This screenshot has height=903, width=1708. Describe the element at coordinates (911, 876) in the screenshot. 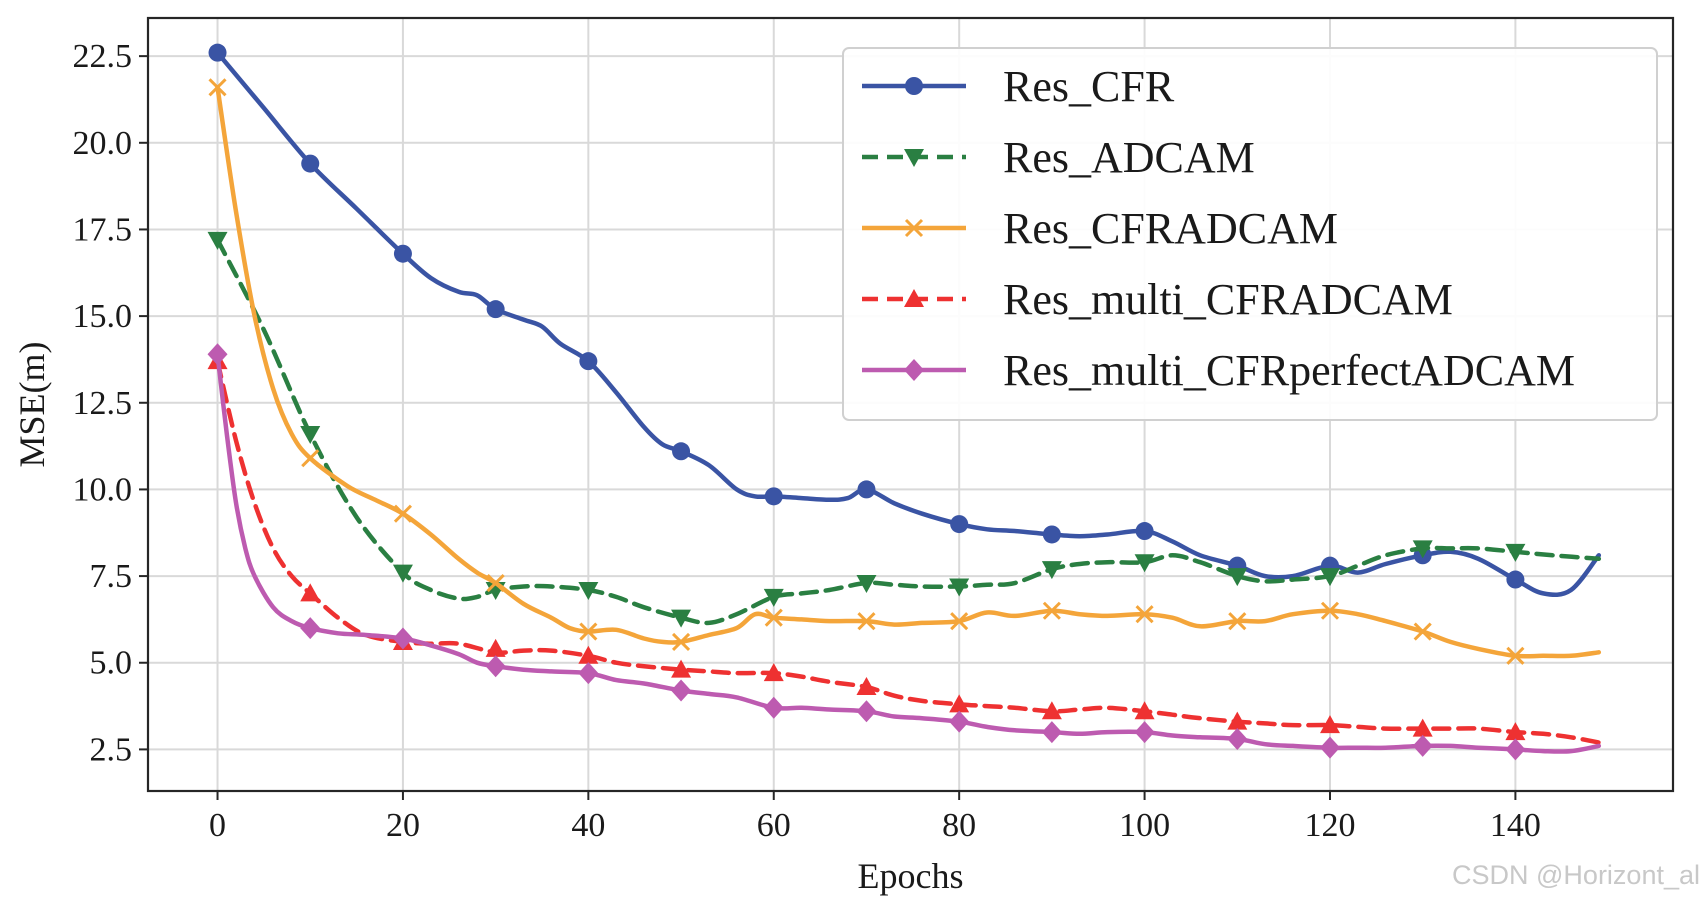

I see `x-axis-label: Epochs` at that location.